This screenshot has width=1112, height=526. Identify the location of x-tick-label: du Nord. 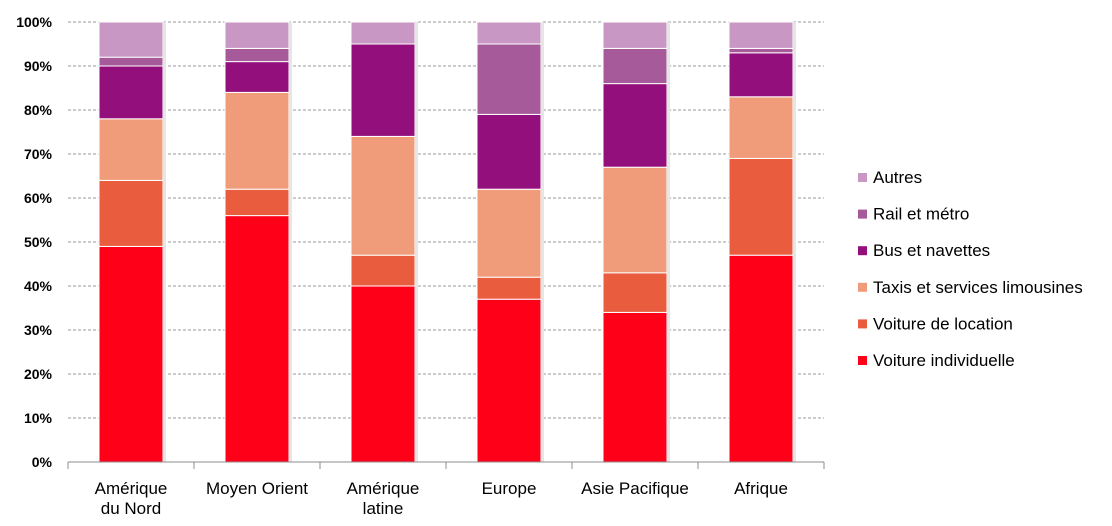
(131, 508).